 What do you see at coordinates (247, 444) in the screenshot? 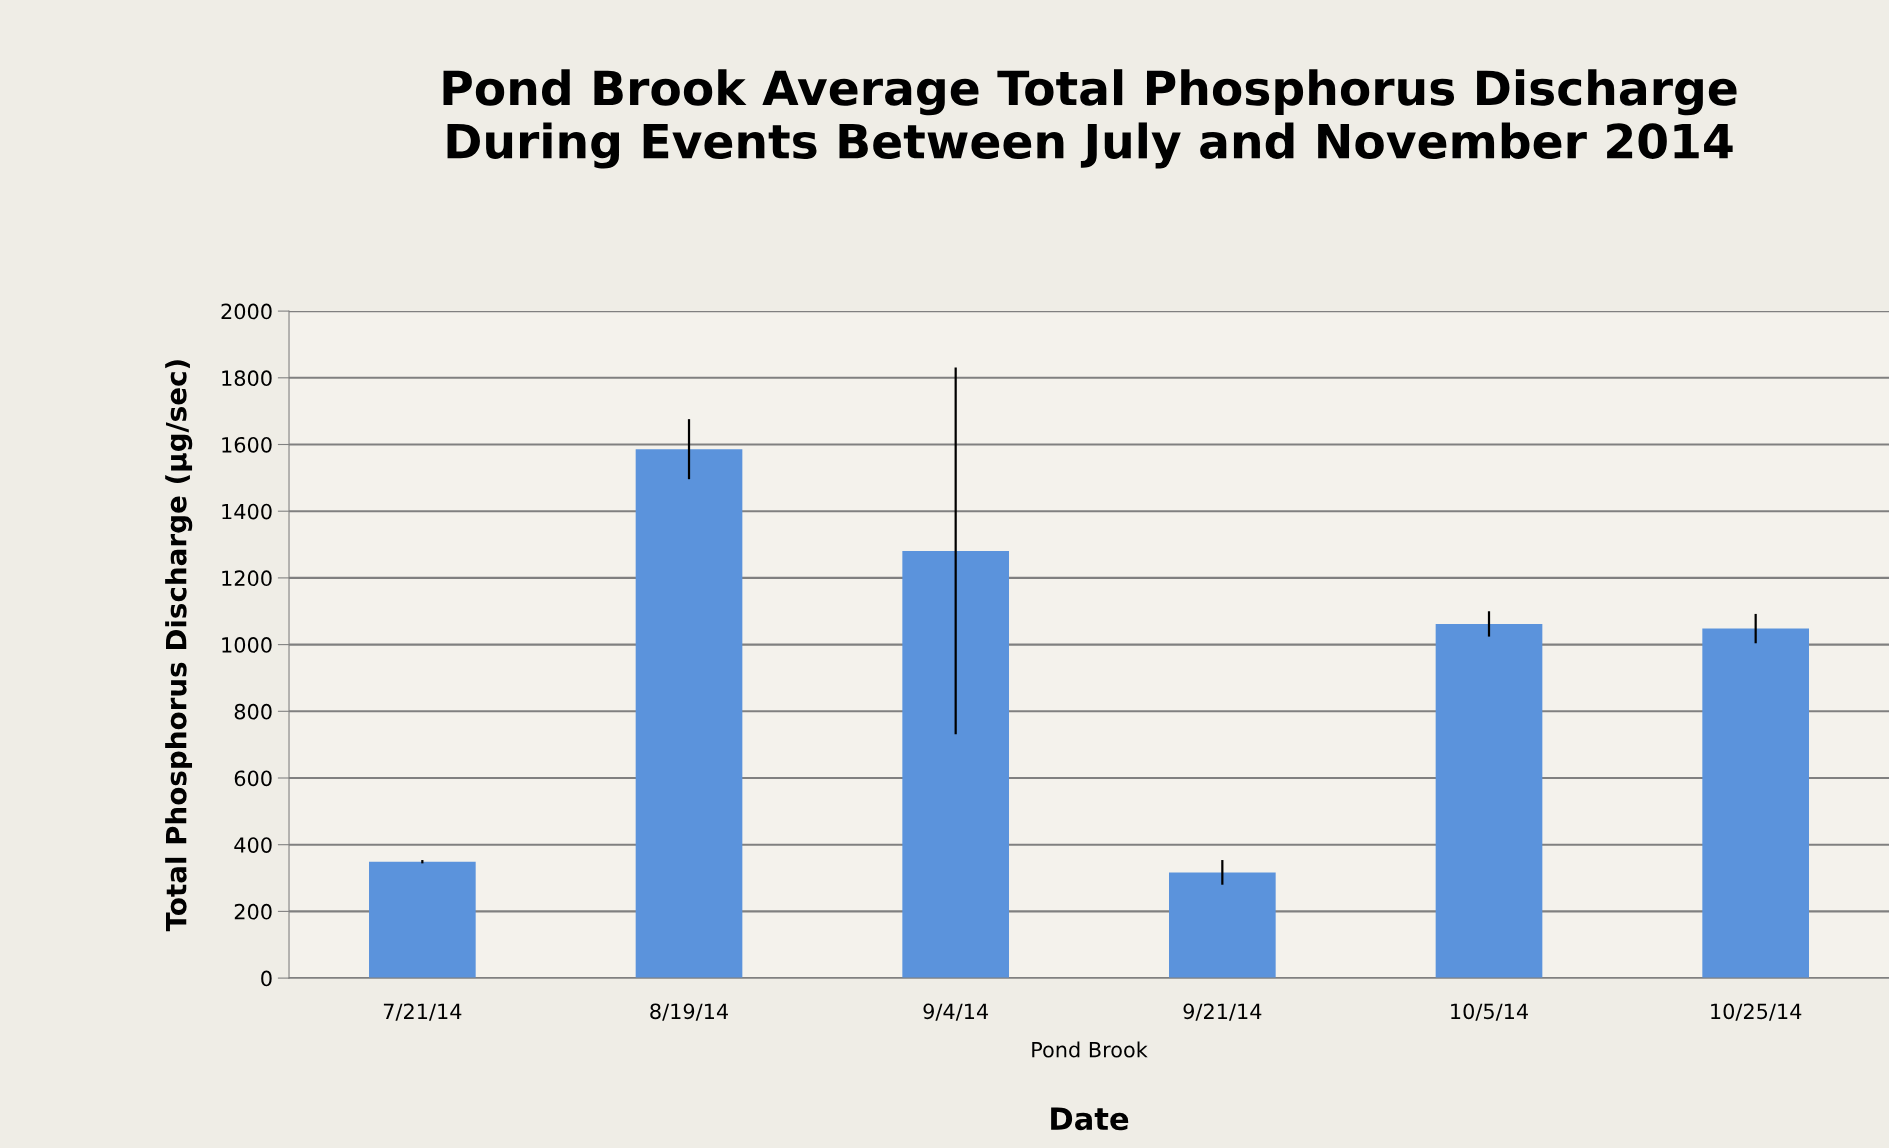
I see `y-tick-label: 1600` at bounding box center [247, 444].